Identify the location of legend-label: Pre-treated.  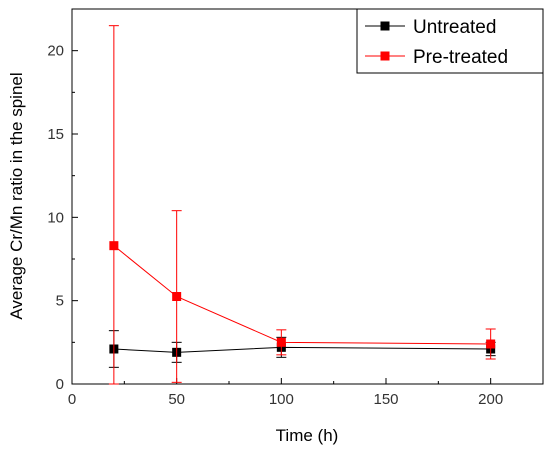
(460, 57).